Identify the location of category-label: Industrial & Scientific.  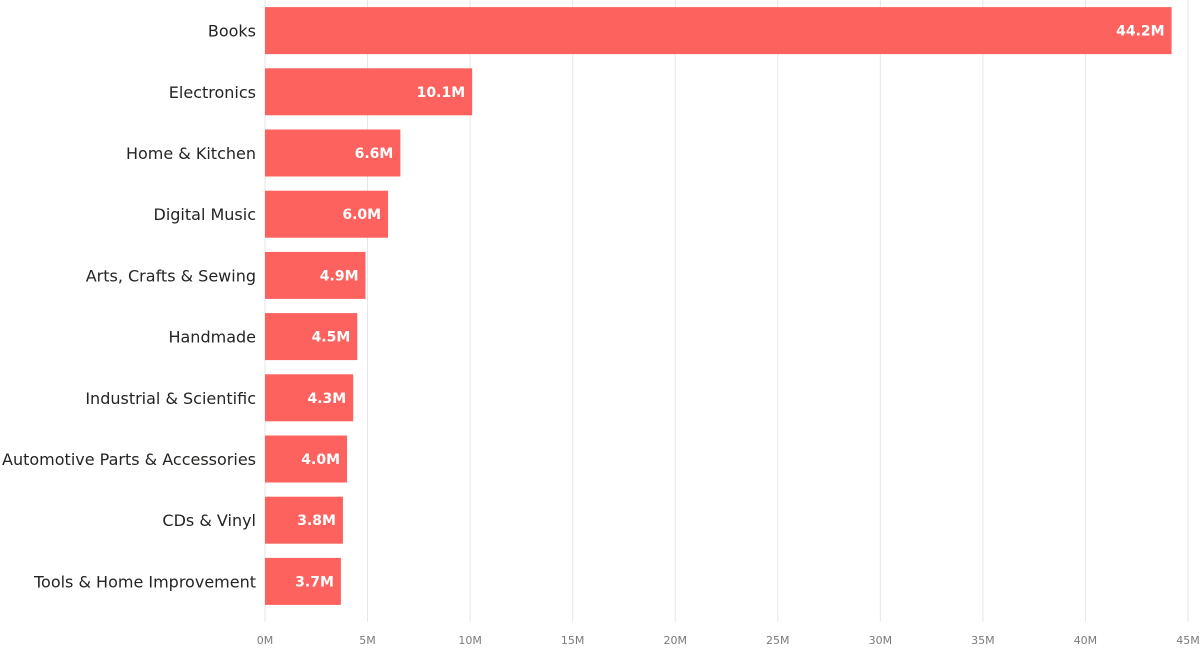
(170, 398).